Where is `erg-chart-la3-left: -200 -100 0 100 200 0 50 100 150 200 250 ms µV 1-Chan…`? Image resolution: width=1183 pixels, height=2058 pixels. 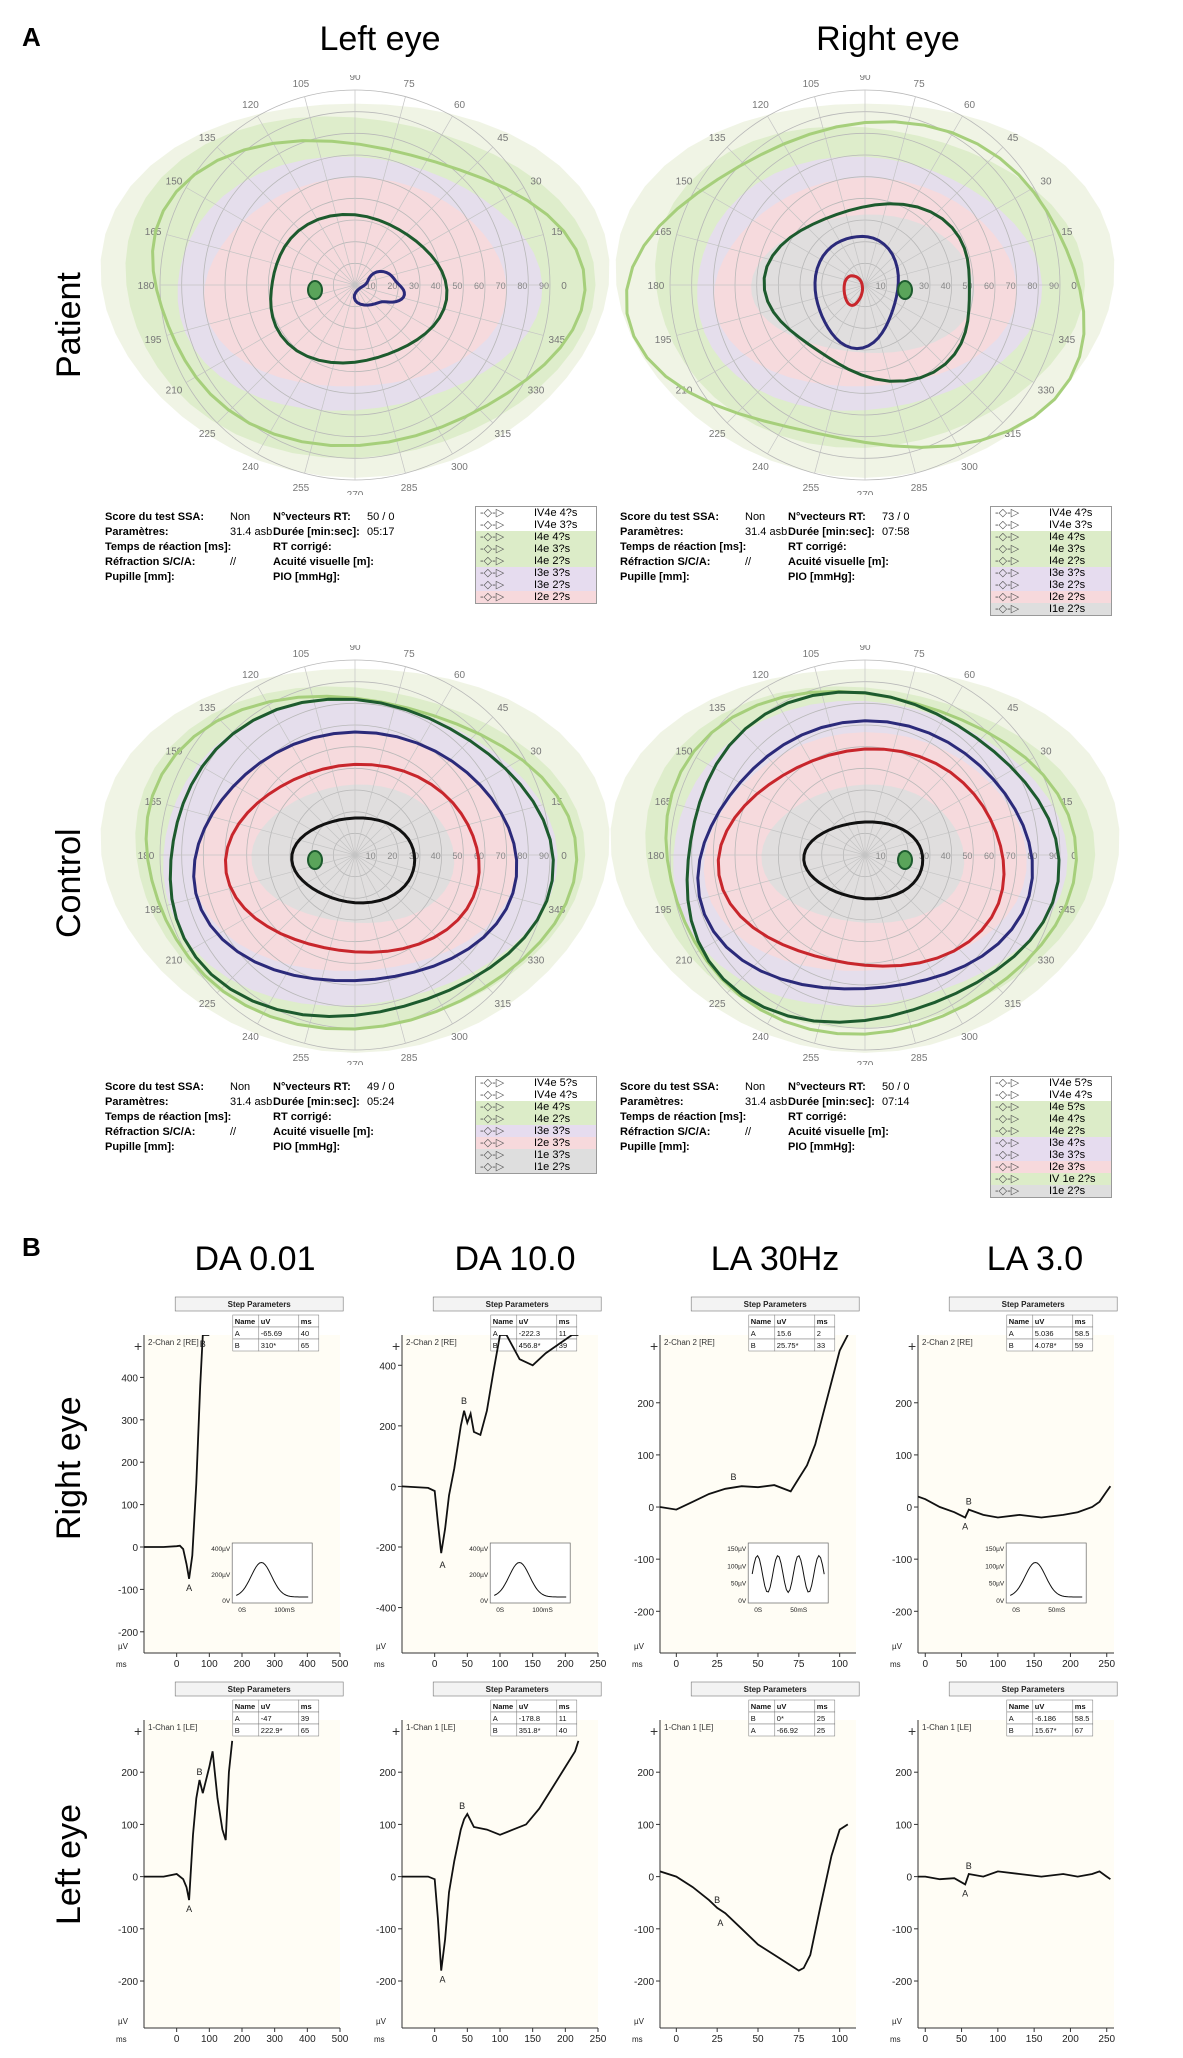
erg-chart-la3-left: -200 -100 0 100 200 0 50 100 150 200 250 ms µV 1-Chan… is located at coordinates (1004, 1863).